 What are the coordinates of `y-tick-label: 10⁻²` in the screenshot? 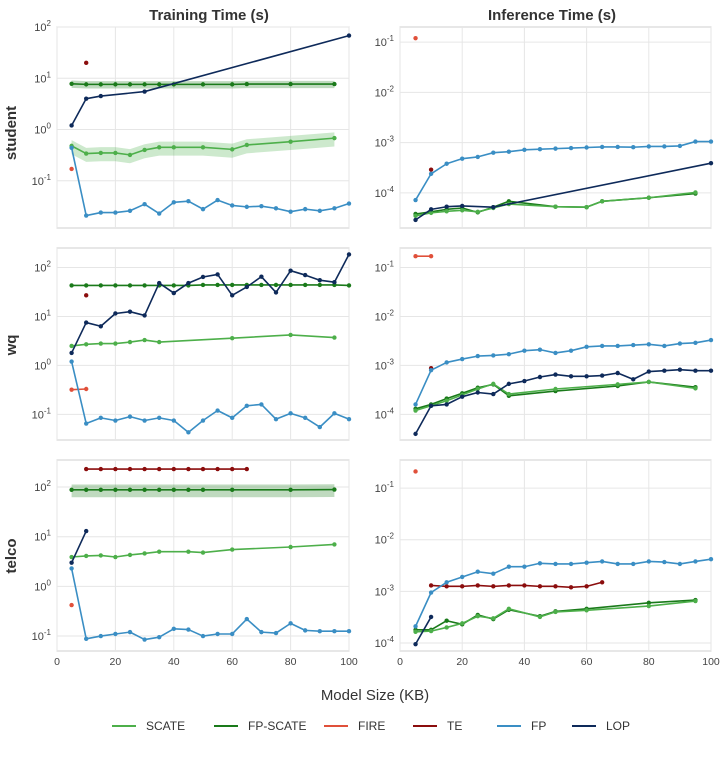 It's located at (385, 539).